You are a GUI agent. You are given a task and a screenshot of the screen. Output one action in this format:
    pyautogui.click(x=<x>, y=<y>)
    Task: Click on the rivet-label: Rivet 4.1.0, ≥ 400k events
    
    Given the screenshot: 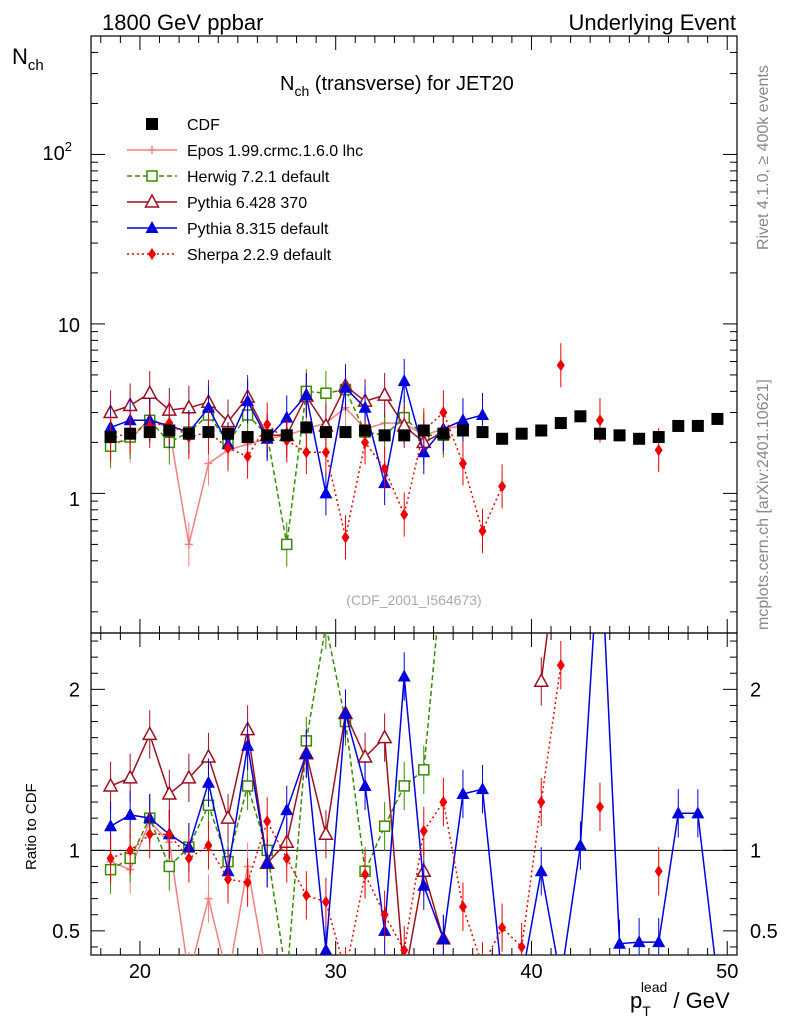 What is the action you would take?
    pyautogui.click(x=763, y=157)
    